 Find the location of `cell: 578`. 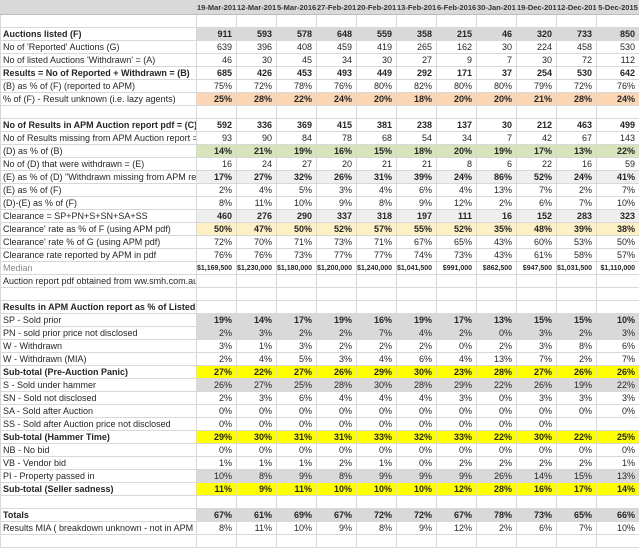

cell: 578 is located at coordinates (297, 34).